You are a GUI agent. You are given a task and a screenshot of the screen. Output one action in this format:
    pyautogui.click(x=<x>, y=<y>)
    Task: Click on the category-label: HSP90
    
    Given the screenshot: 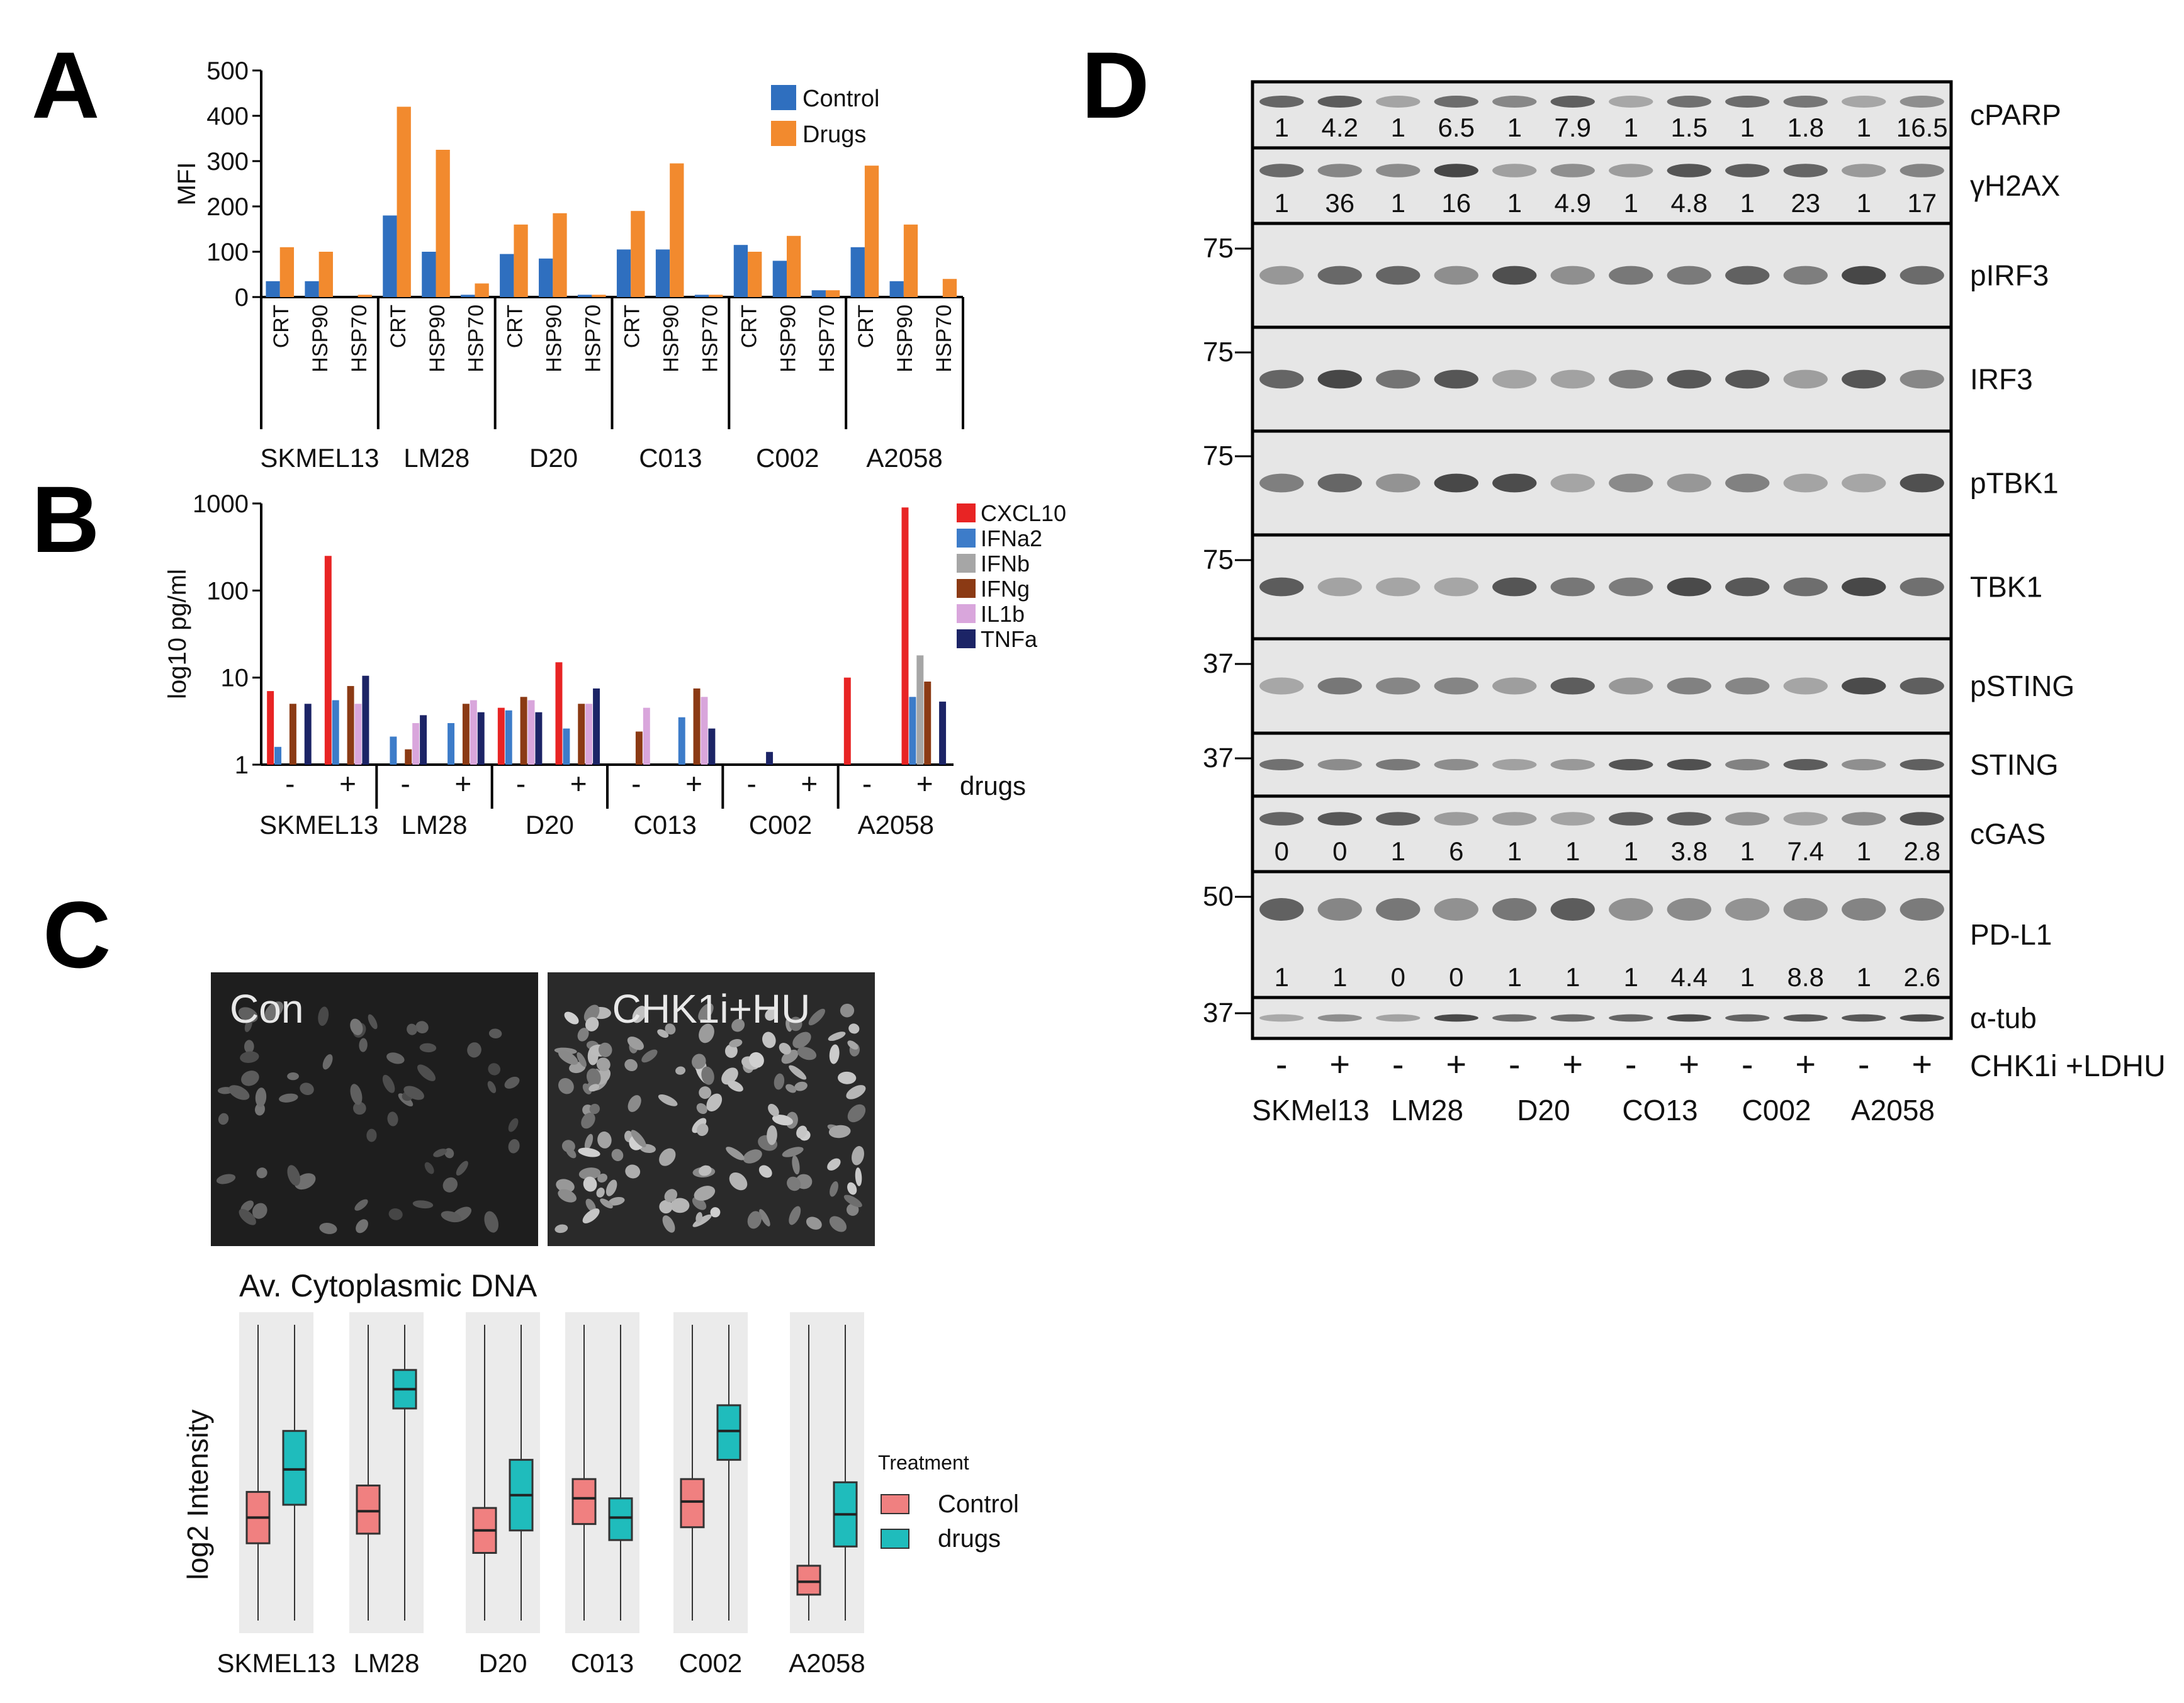 What is the action you would take?
    pyautogui.click(x=671, y=339)
    